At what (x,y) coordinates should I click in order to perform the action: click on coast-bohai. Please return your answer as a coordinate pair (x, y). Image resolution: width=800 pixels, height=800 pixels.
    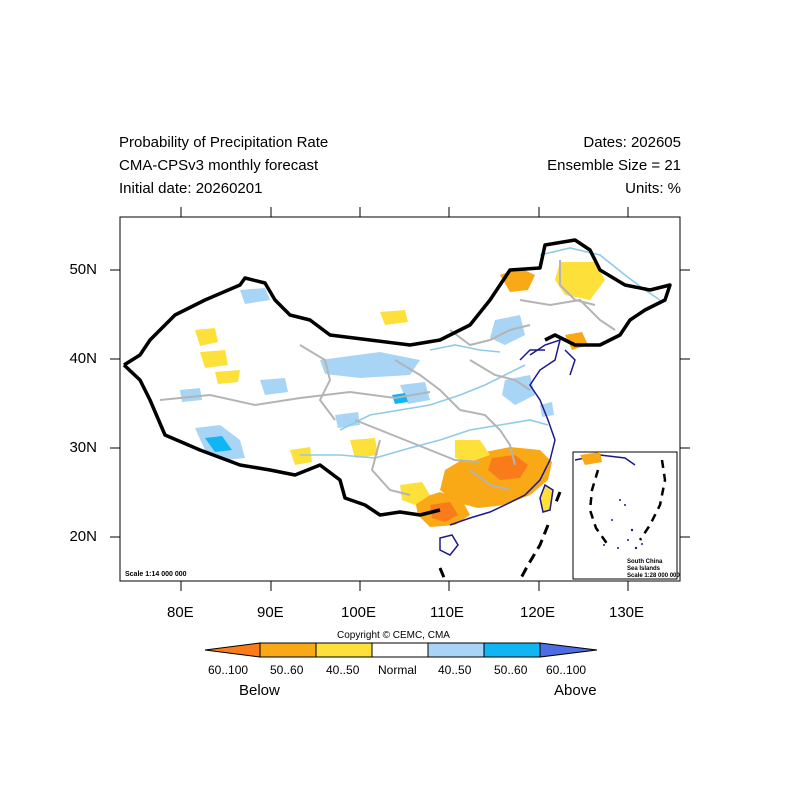
    Looking at the image, I should click on (532, 355).